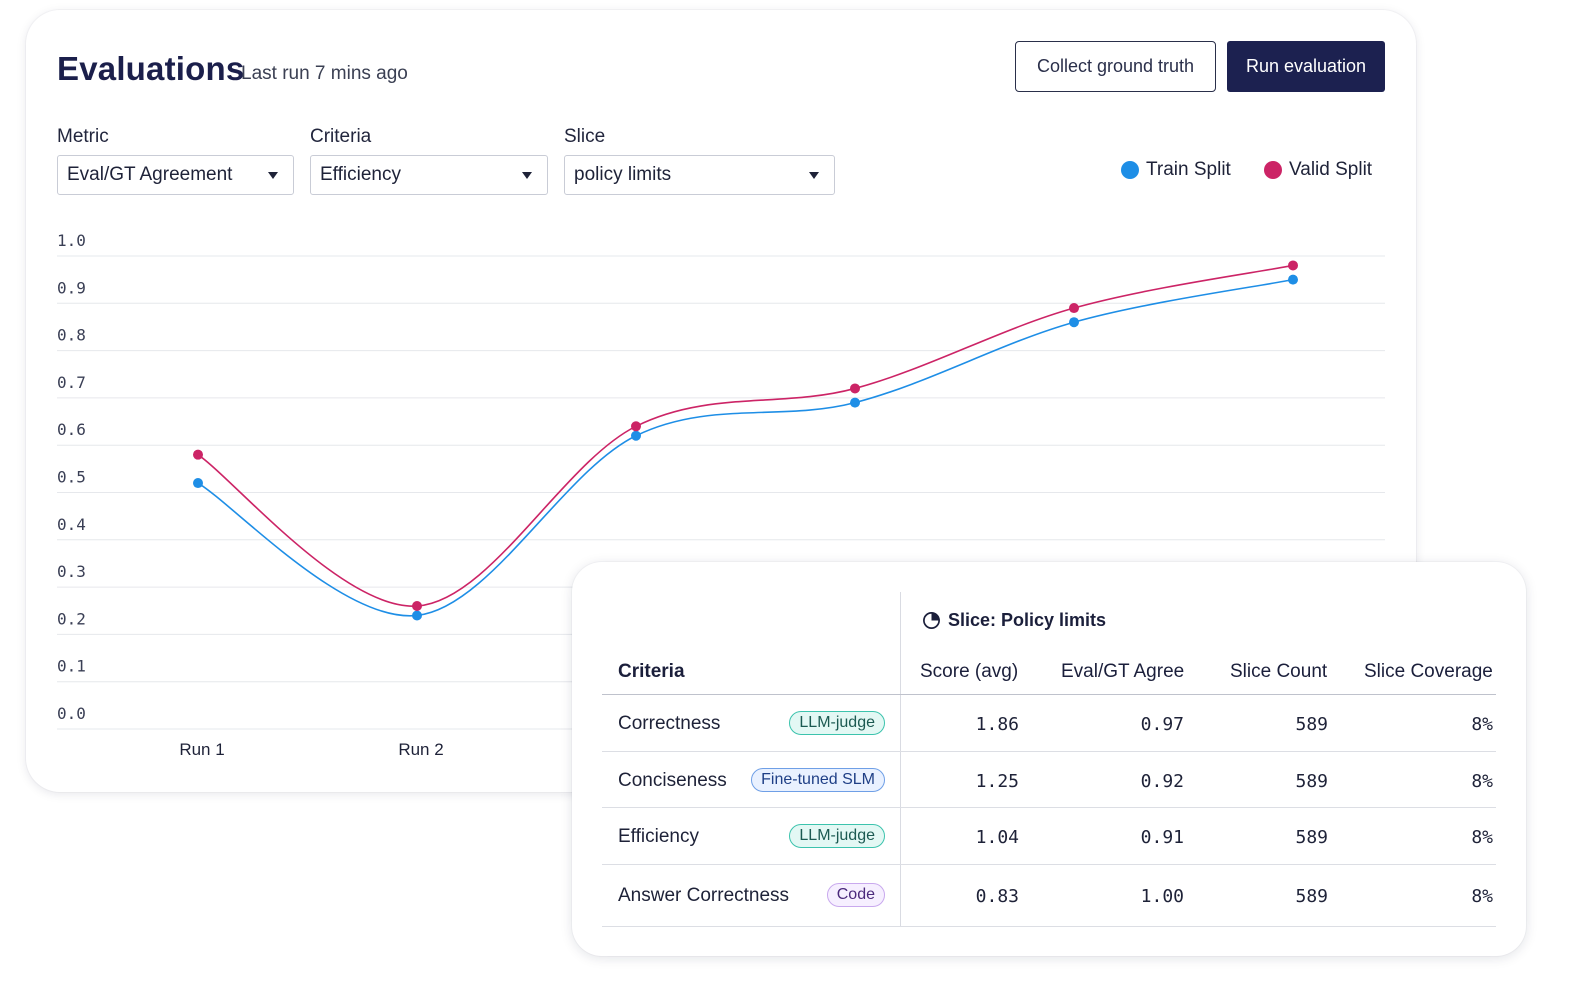 The width and height of the screenshot is (1588, 1000). What do you see at coordinates (997, 781) in the screenshot?
I see `score-avg: 1.25` at bounding box center [997, 781].